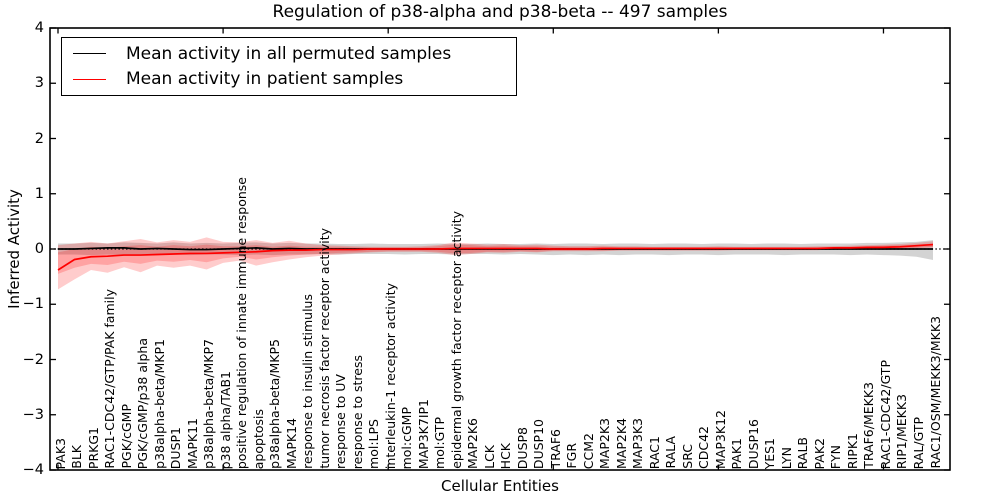 The height and width of the screenshot is (500, 1000). Describe the element at coordinates (506, 455) in the screenshot. I see `x-tick-label: HCK` at that location.